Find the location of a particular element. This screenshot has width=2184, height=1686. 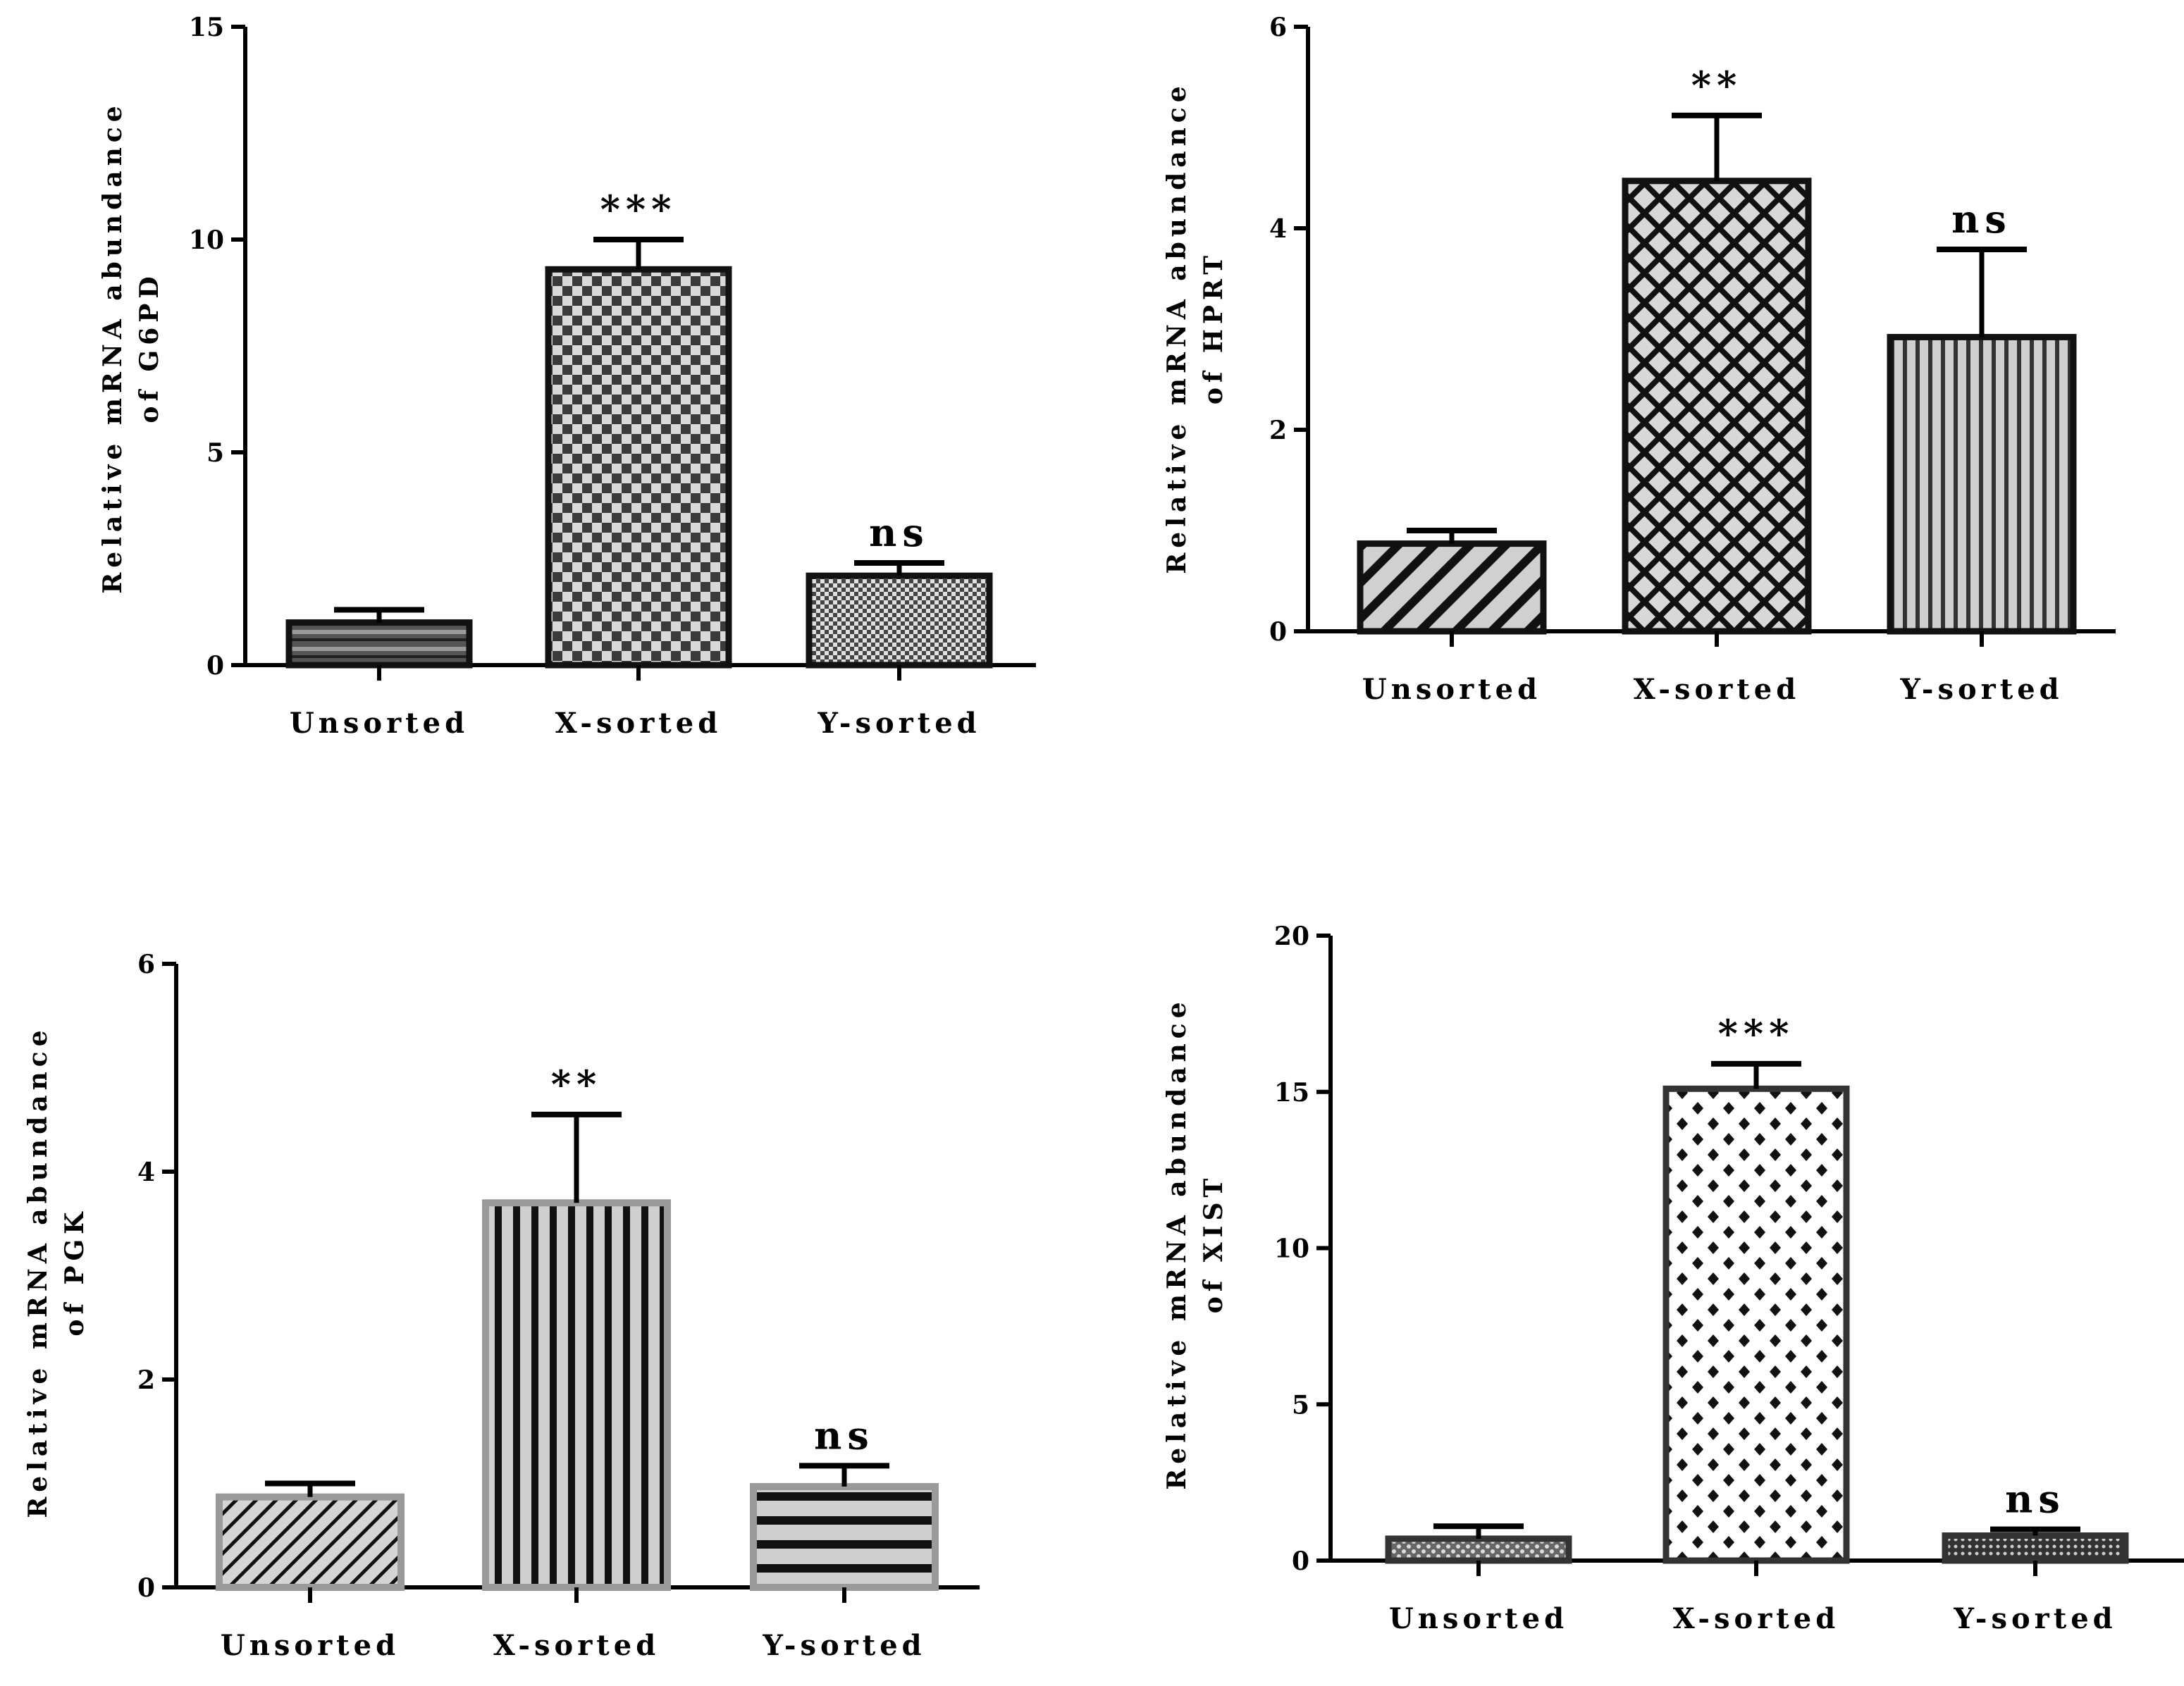

y-axis-title-line2: of HPRT is located at coordinates (1213, 327).